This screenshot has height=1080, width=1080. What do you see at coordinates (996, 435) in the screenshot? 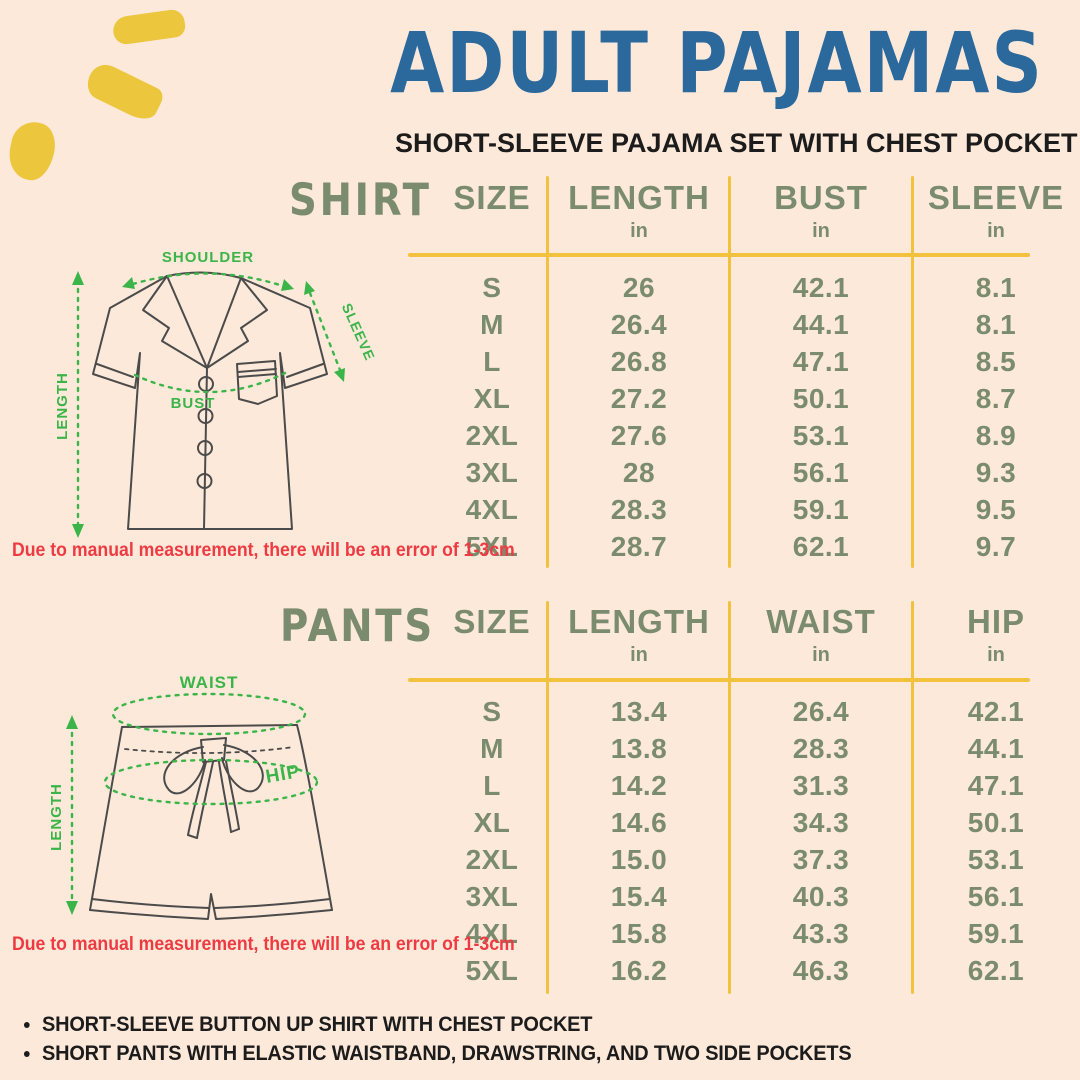
I see `cell-sleeve: 8.9` at bounding box center [996, 435].